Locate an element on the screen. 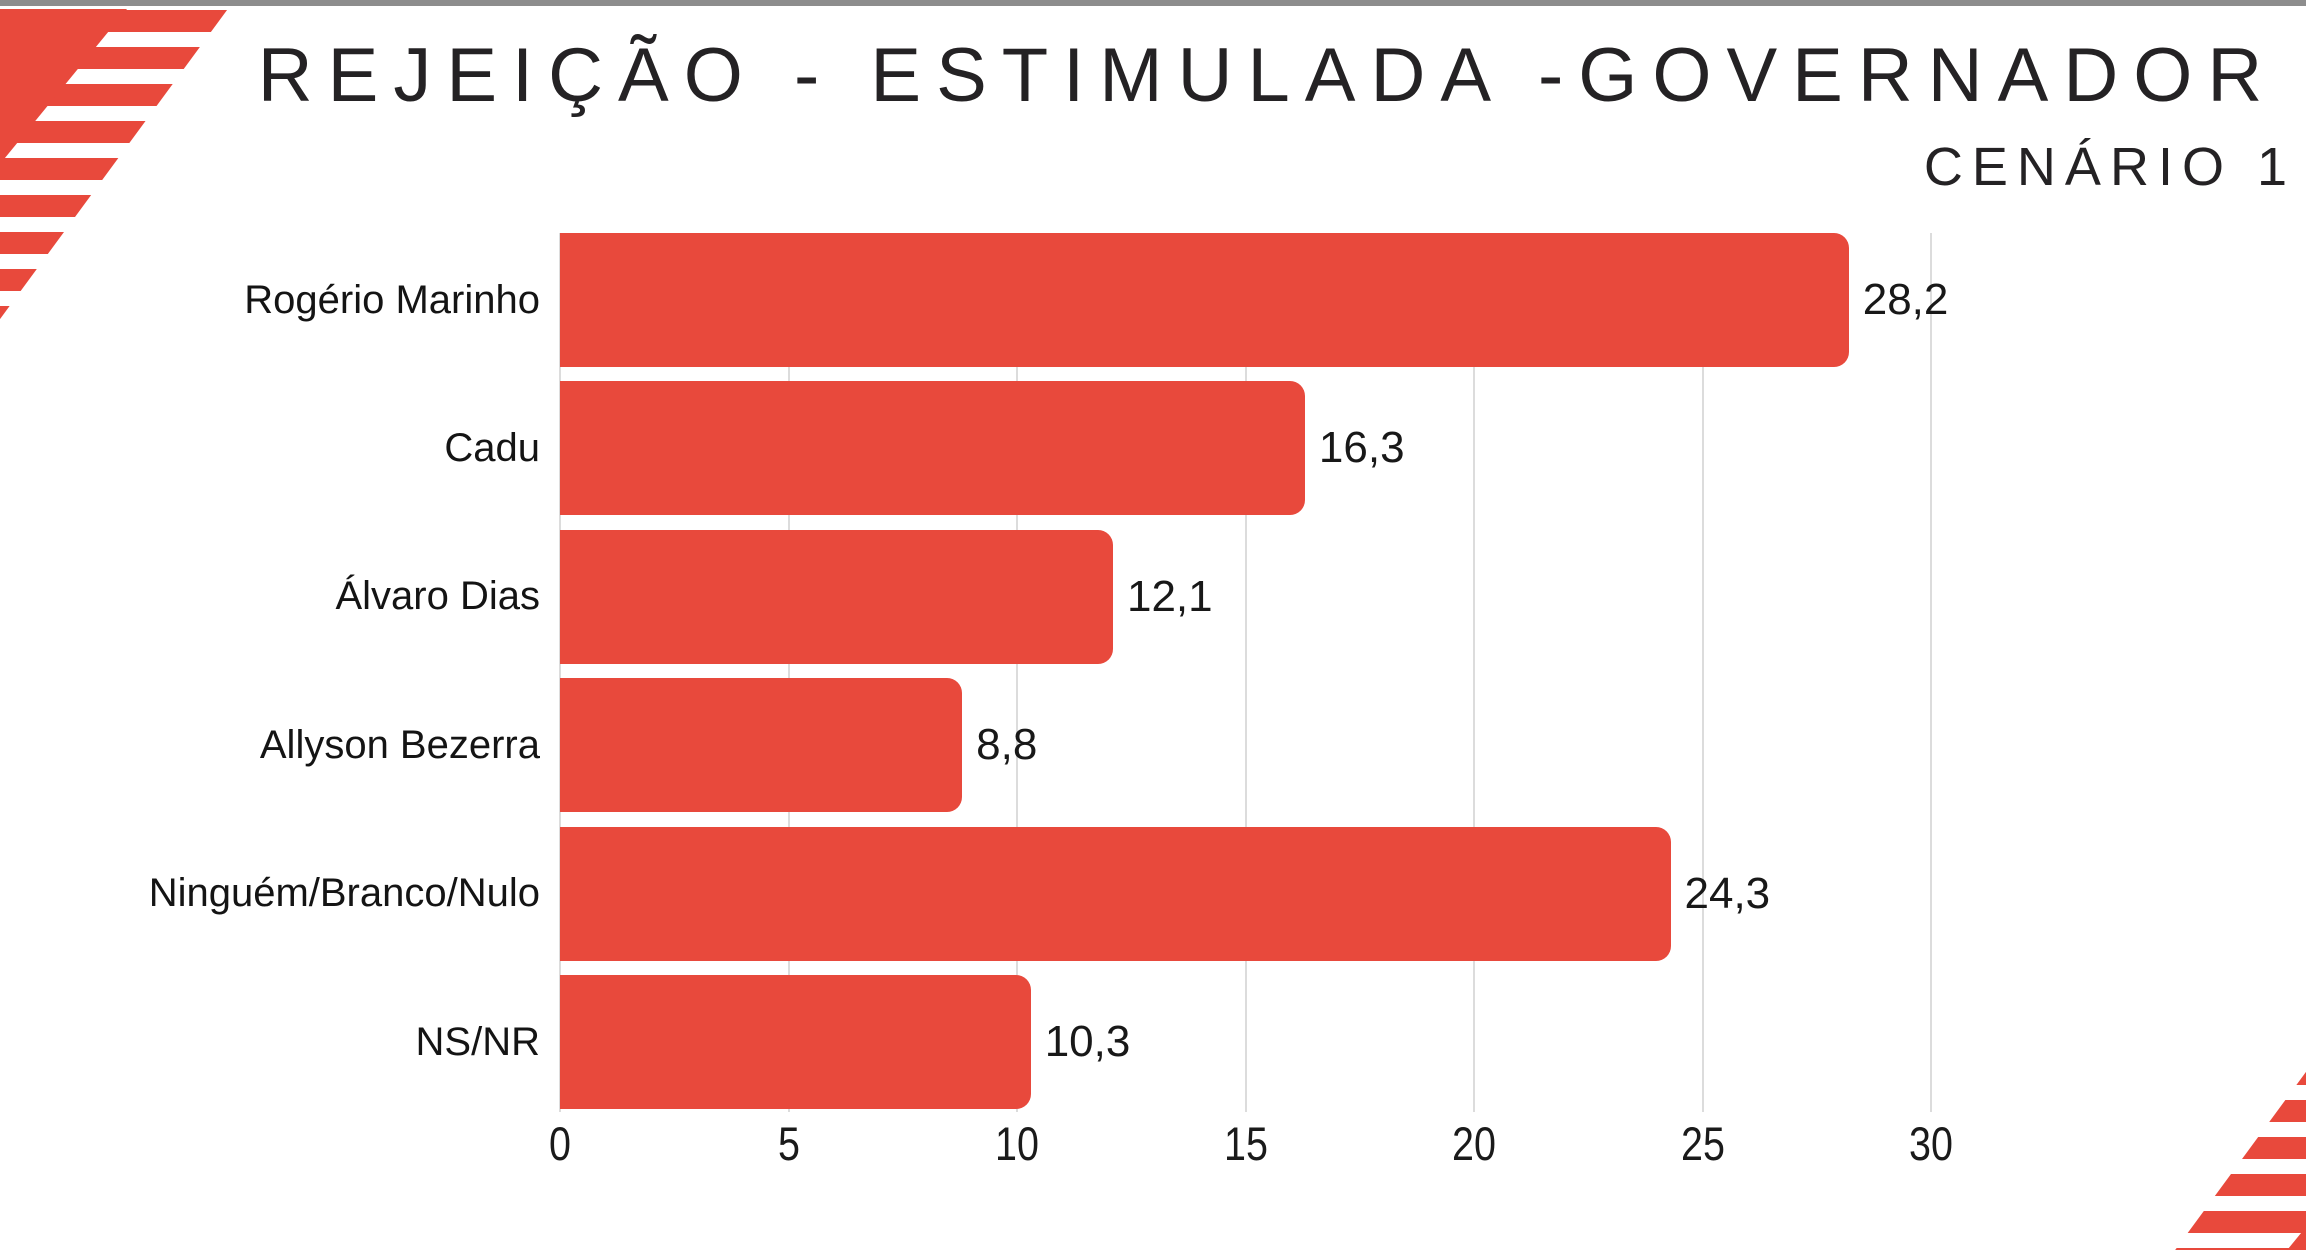 The width and height of the screenshot is (2306, 1250). category-label: Álvaro Dias is located at coordinates (437, 596).